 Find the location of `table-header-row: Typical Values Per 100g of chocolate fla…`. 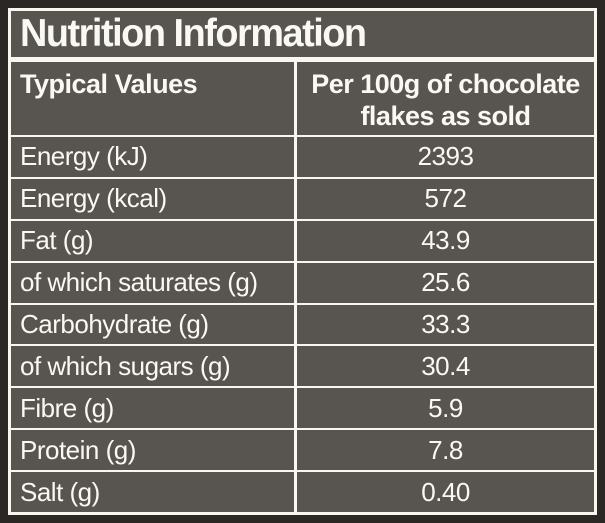

table-header-row: Typical Values Per 100g of chocolate fla… is located at coordinates (302, 98).